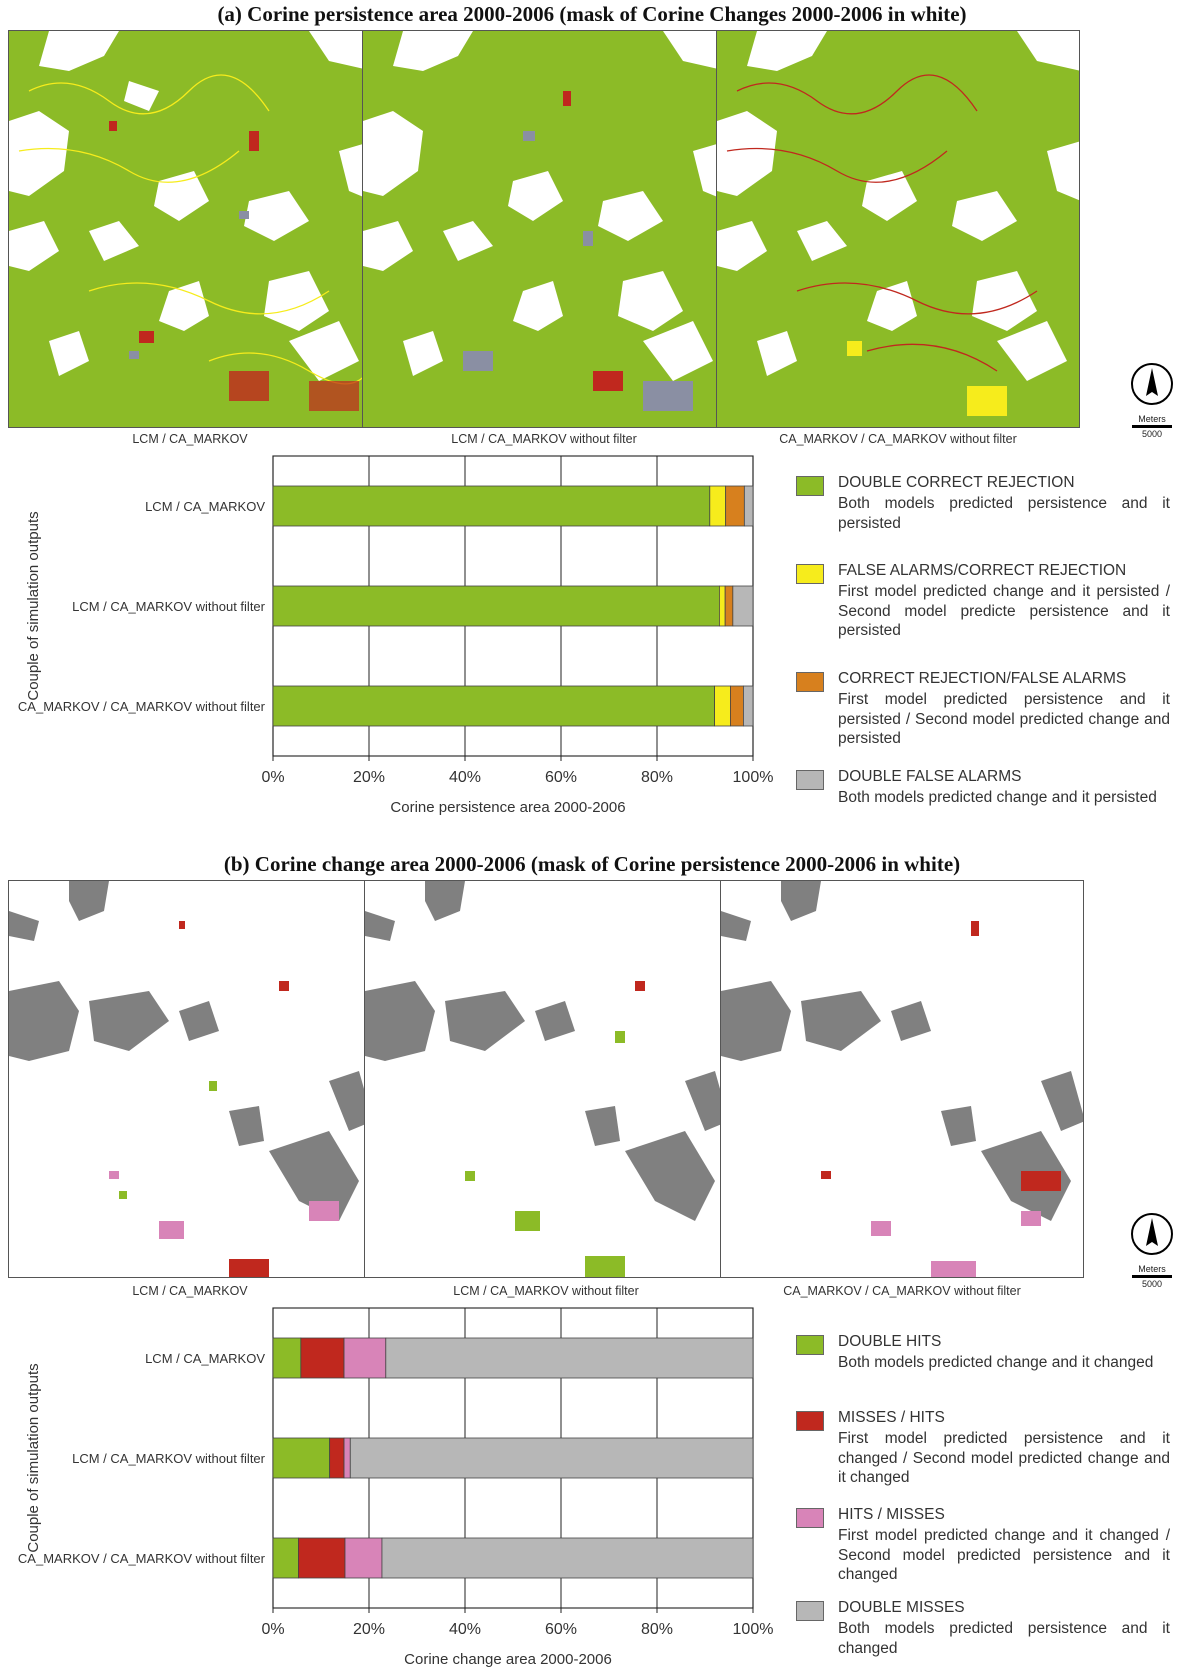 The width and height of the screenshot is (1184, 1676). I want to click on legend-a-title-2: FALSE ALARMS/CORRECT REJECTION, so click(982, 570).